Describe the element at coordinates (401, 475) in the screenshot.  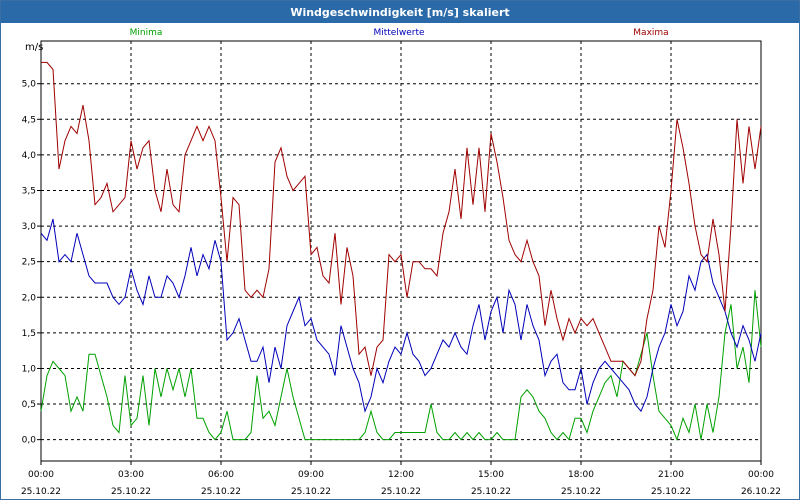
I see `x-tick-time-label: 12:00` at that location.